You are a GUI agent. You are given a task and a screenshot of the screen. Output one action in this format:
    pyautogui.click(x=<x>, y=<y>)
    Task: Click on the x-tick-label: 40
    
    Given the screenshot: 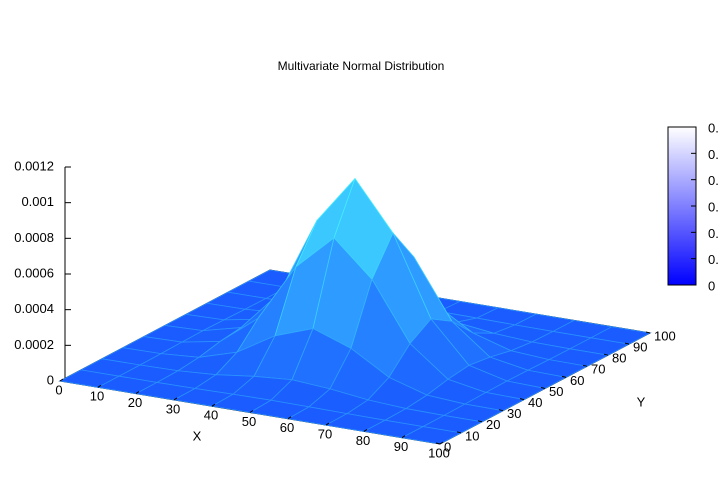 What is the action you would take?
    pyautogui.click(x=211, y=415)
    